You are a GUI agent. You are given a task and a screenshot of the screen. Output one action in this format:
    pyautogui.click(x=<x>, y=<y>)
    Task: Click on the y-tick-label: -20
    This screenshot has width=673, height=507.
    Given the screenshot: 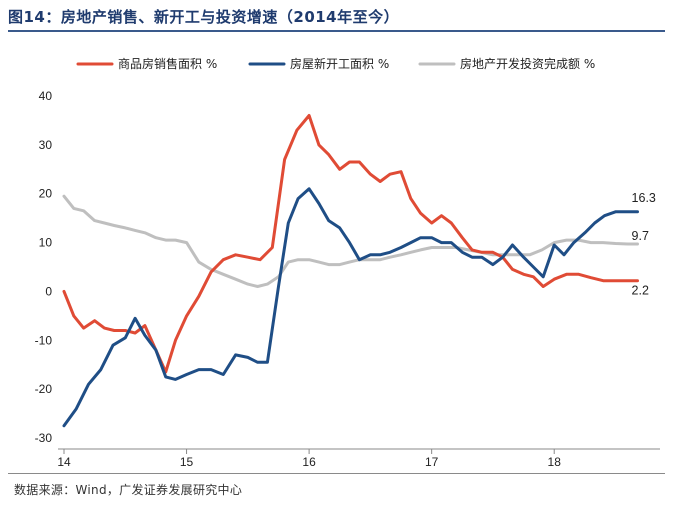 What is the action you would take?
    pyautogui.click(x=44, y=389)
    